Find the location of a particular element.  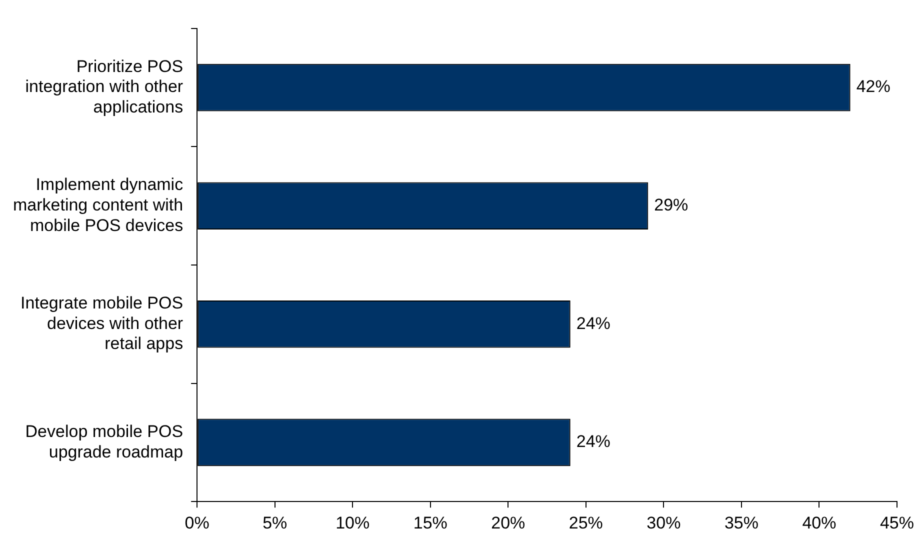

x-tick-label: 40% is located at coordinates (819, 522).